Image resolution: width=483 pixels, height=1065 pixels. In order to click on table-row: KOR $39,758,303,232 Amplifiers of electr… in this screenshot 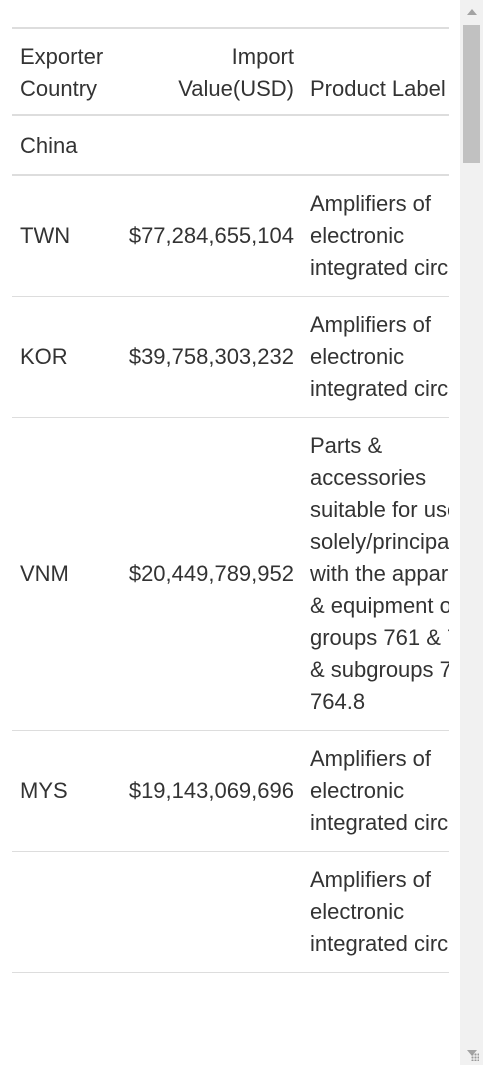, I will do `click(230, 357)`.